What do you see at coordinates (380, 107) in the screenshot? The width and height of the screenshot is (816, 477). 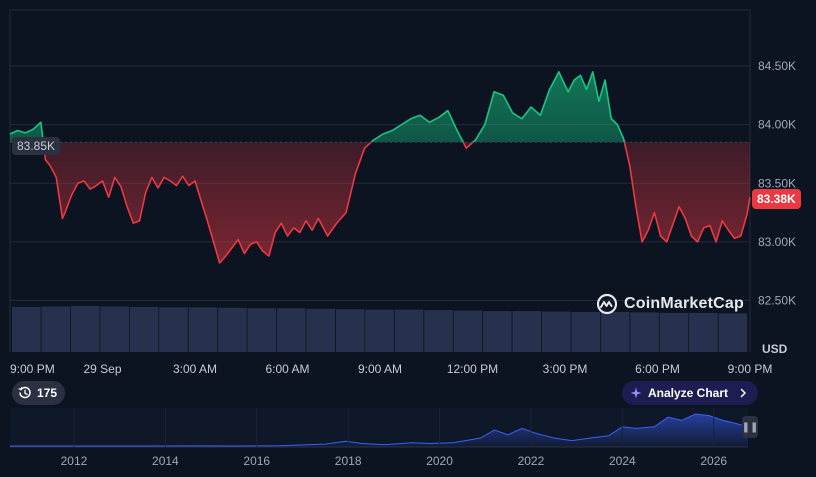 I see `price-area-up` at bounding box center [380, 107].